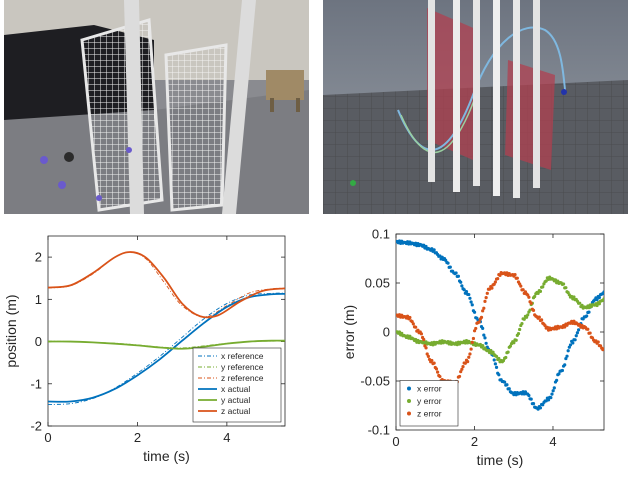 The height and width of the screenshot is (477, 628). Describe the element at coordinates (166, 285) in the screenshot. I see `series-z-actual` at that location.